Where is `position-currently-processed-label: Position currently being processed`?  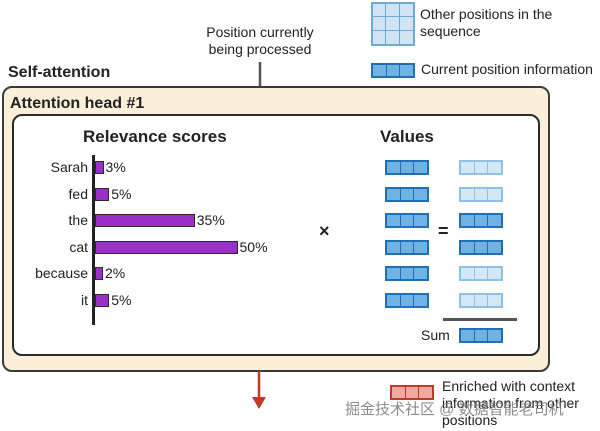
position-currently-processed-label: Position currently being processed is located at coordinates (260, 40).